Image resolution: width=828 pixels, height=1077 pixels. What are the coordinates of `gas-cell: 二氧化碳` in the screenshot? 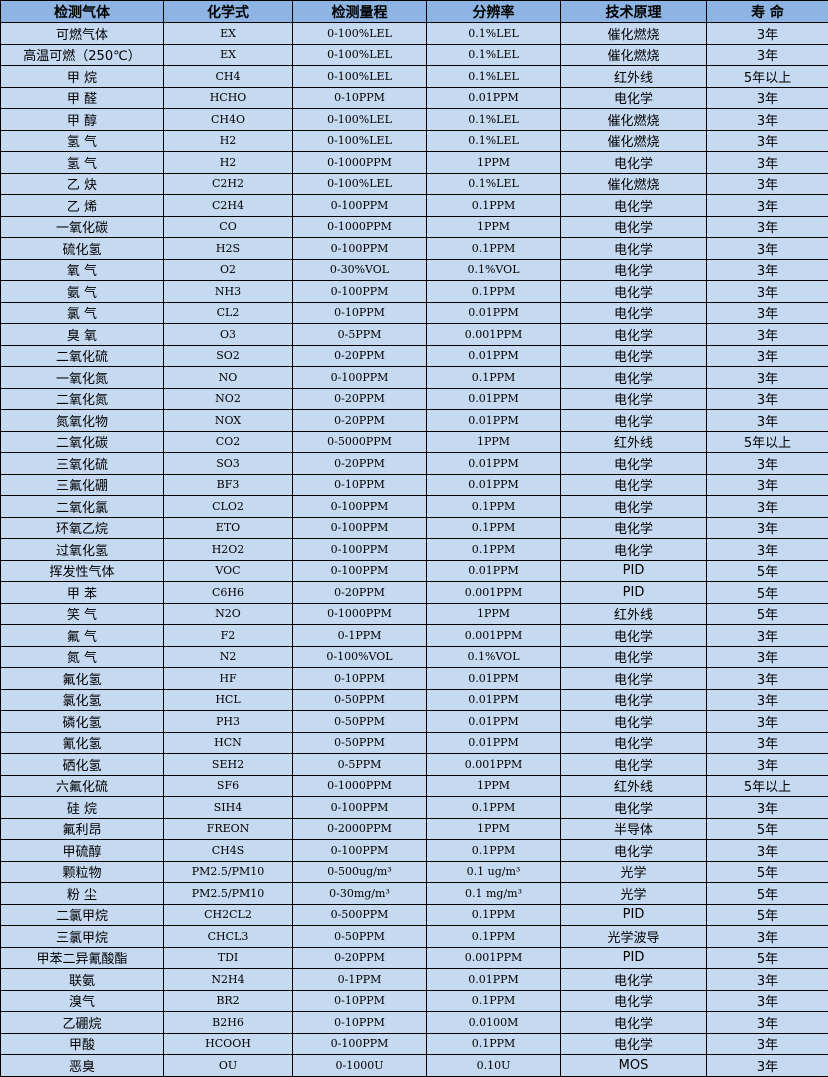 It's located at (82, 442).